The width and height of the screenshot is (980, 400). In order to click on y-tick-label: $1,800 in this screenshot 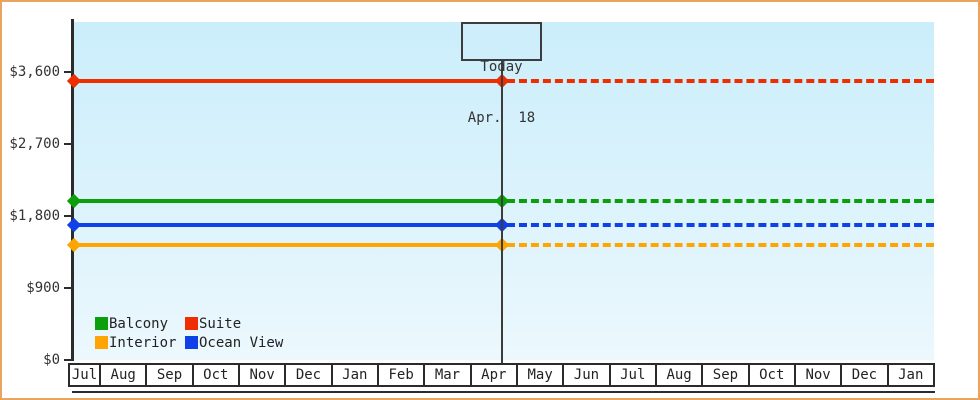, I will do `click(34, 216)`.